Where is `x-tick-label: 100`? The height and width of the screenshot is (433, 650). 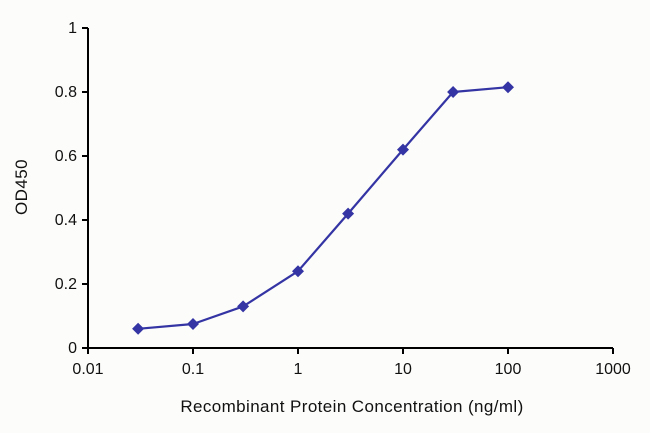 x-tick-label: 100 is located at coordinates (508, 369).